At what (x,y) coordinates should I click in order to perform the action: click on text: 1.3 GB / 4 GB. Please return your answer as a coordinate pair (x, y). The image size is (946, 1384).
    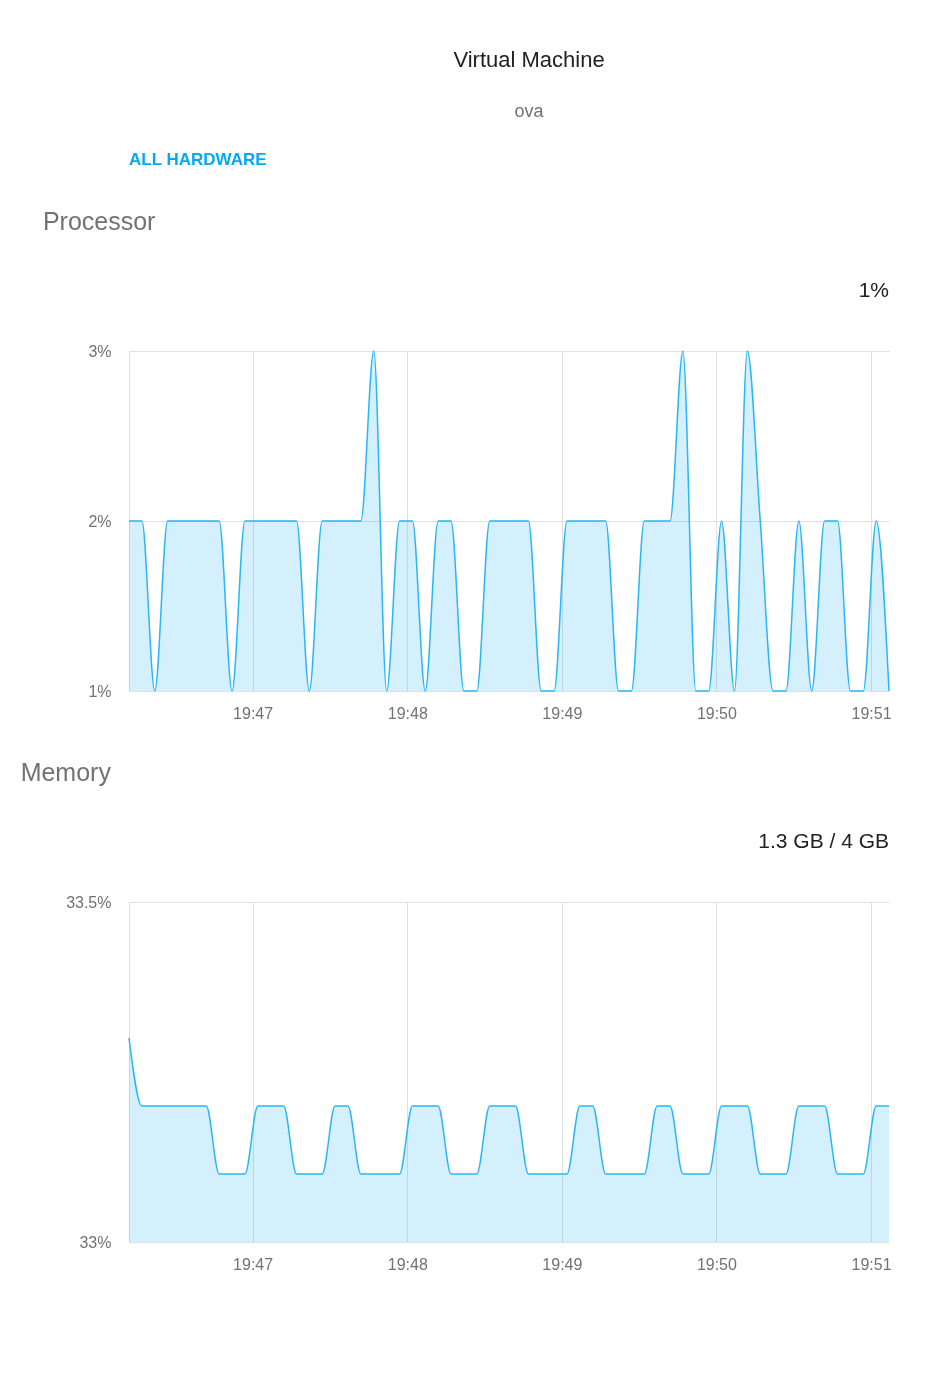
    Looking at the image, I should click on (823, 840).